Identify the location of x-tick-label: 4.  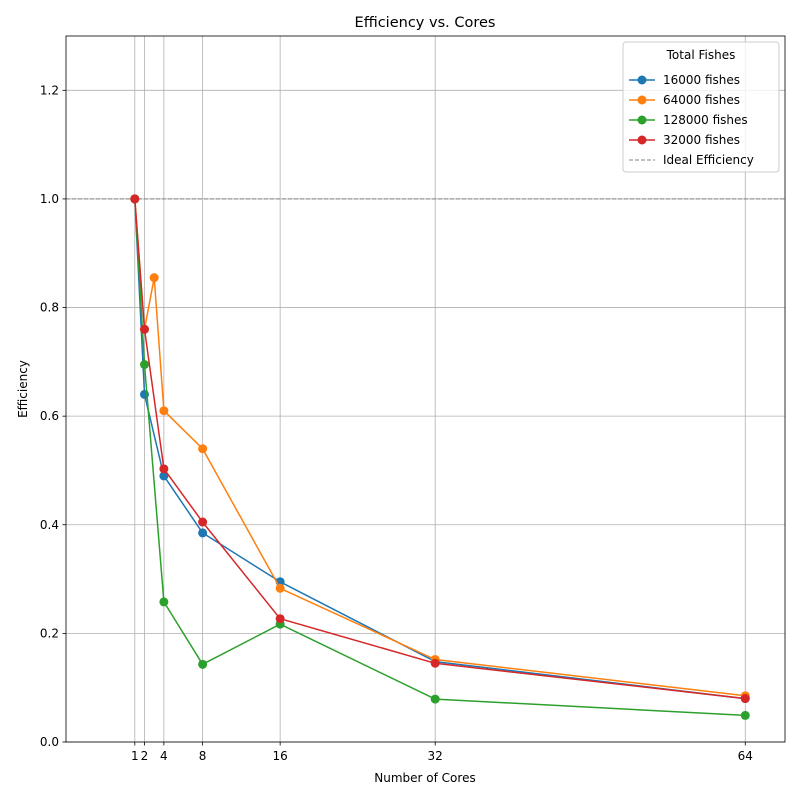
(164, 756).